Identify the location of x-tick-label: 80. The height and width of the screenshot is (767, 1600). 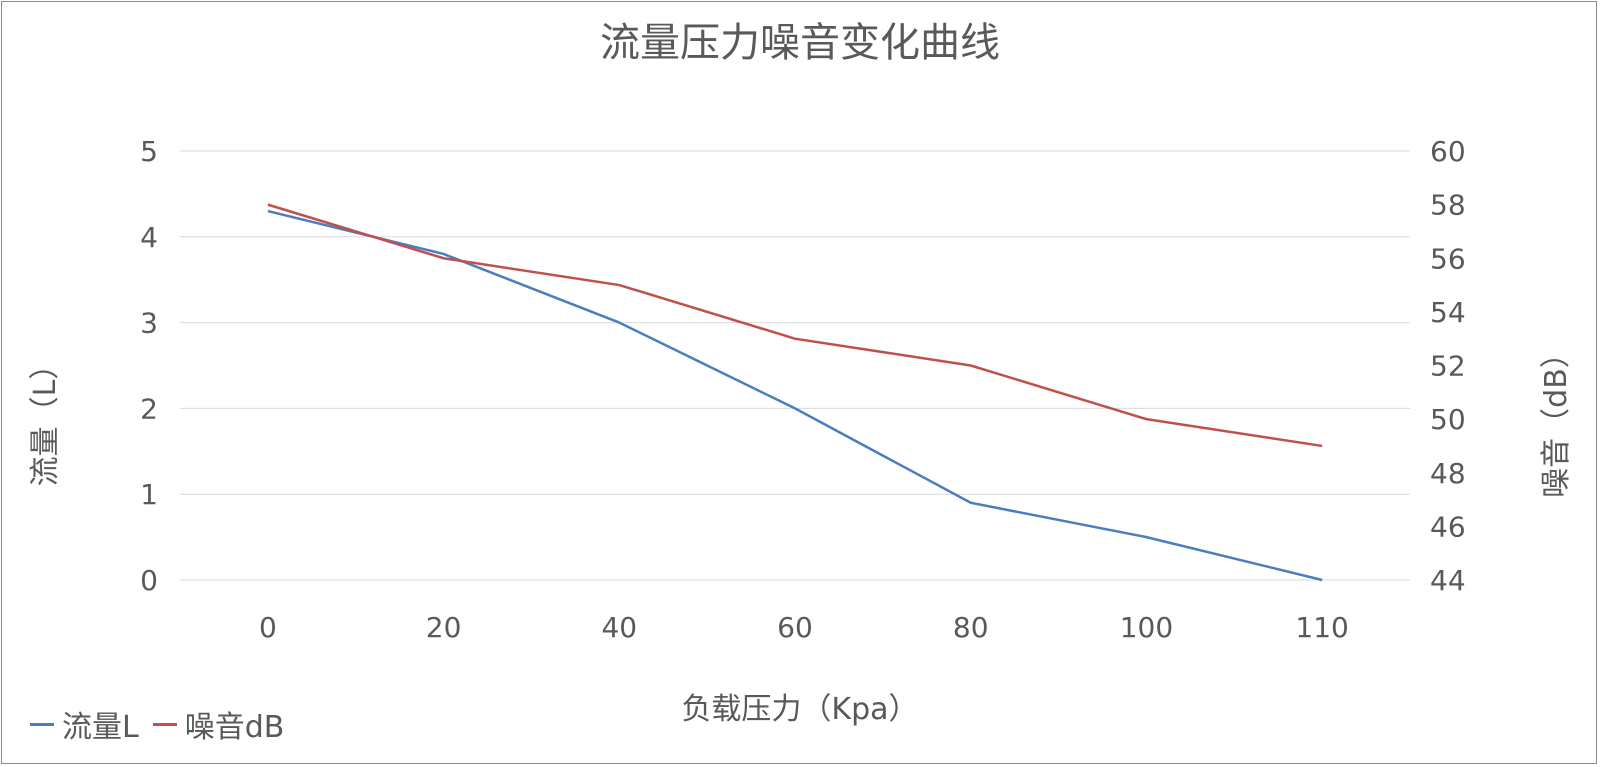
(971, 627).